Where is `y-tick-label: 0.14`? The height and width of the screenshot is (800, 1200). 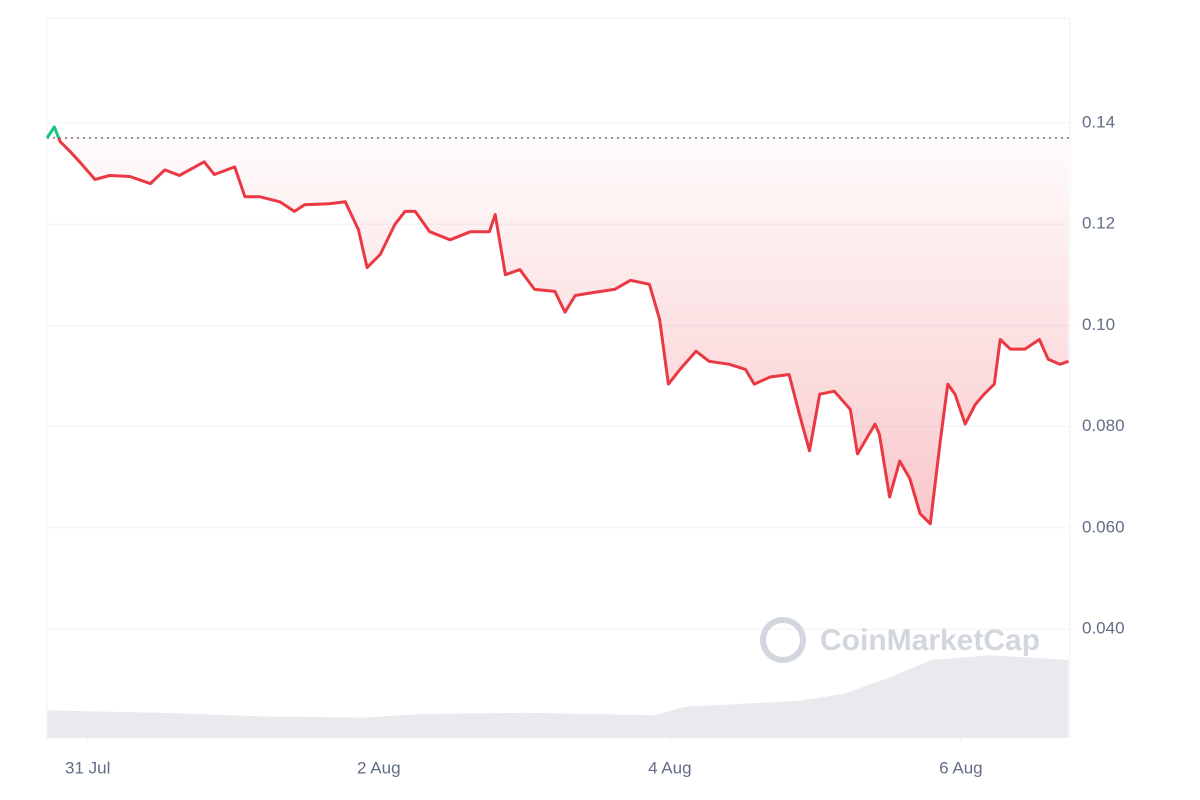 y-tick-label: 0.14 is located at coordinates (1098, 121).